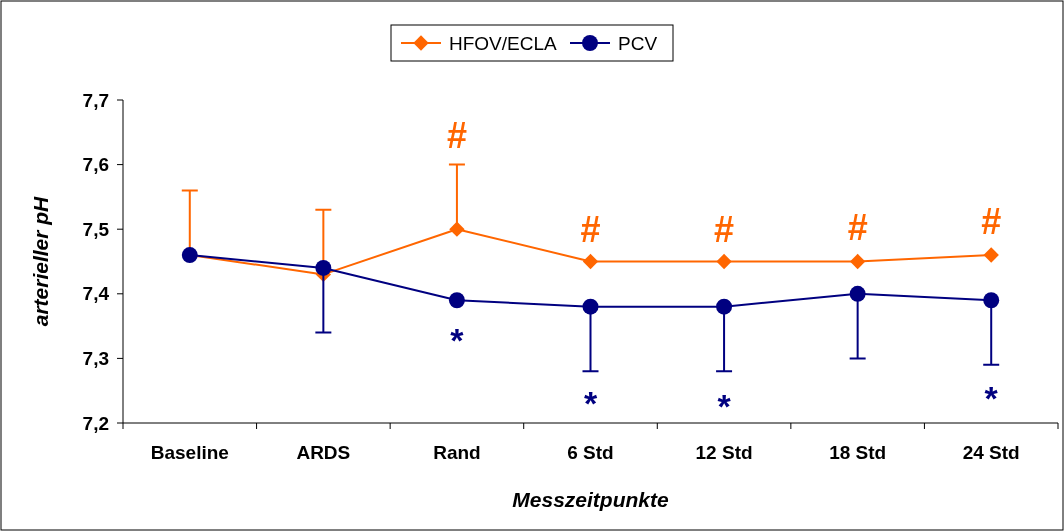 The height and width of the screenshot is (531, 1064). I want to click on x-tick-label: 12 Std, so click(724, 452).